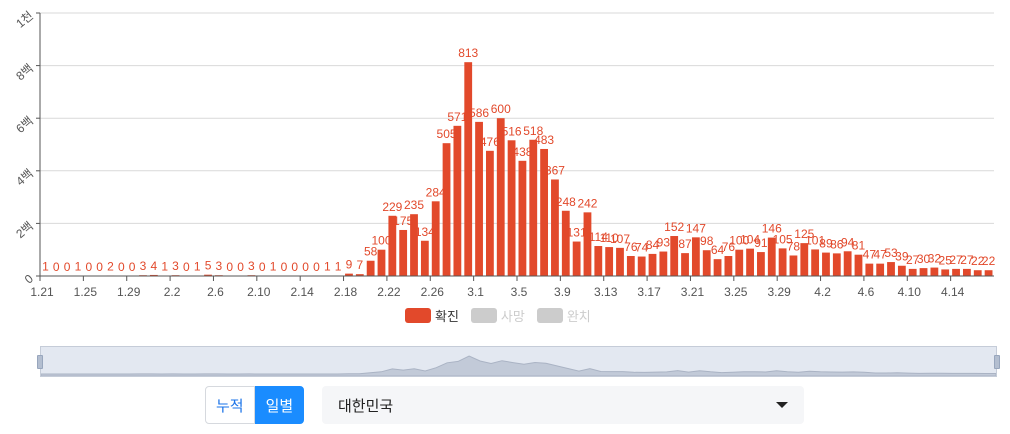  I want to click on data-zoom-slider, so click(518, 361).